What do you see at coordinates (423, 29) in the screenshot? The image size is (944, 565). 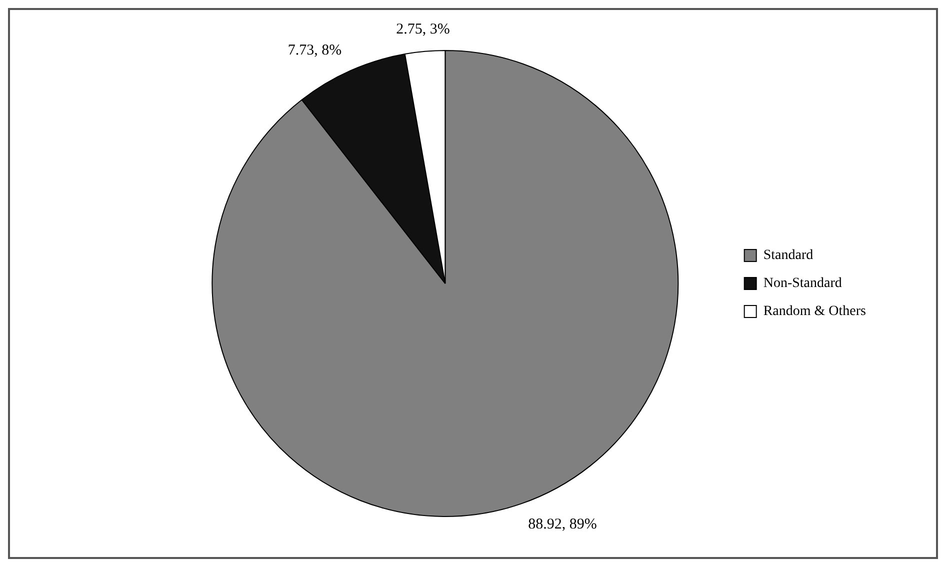 I see `data-label: 2.75, 3%` at bounding box center [423, 29].